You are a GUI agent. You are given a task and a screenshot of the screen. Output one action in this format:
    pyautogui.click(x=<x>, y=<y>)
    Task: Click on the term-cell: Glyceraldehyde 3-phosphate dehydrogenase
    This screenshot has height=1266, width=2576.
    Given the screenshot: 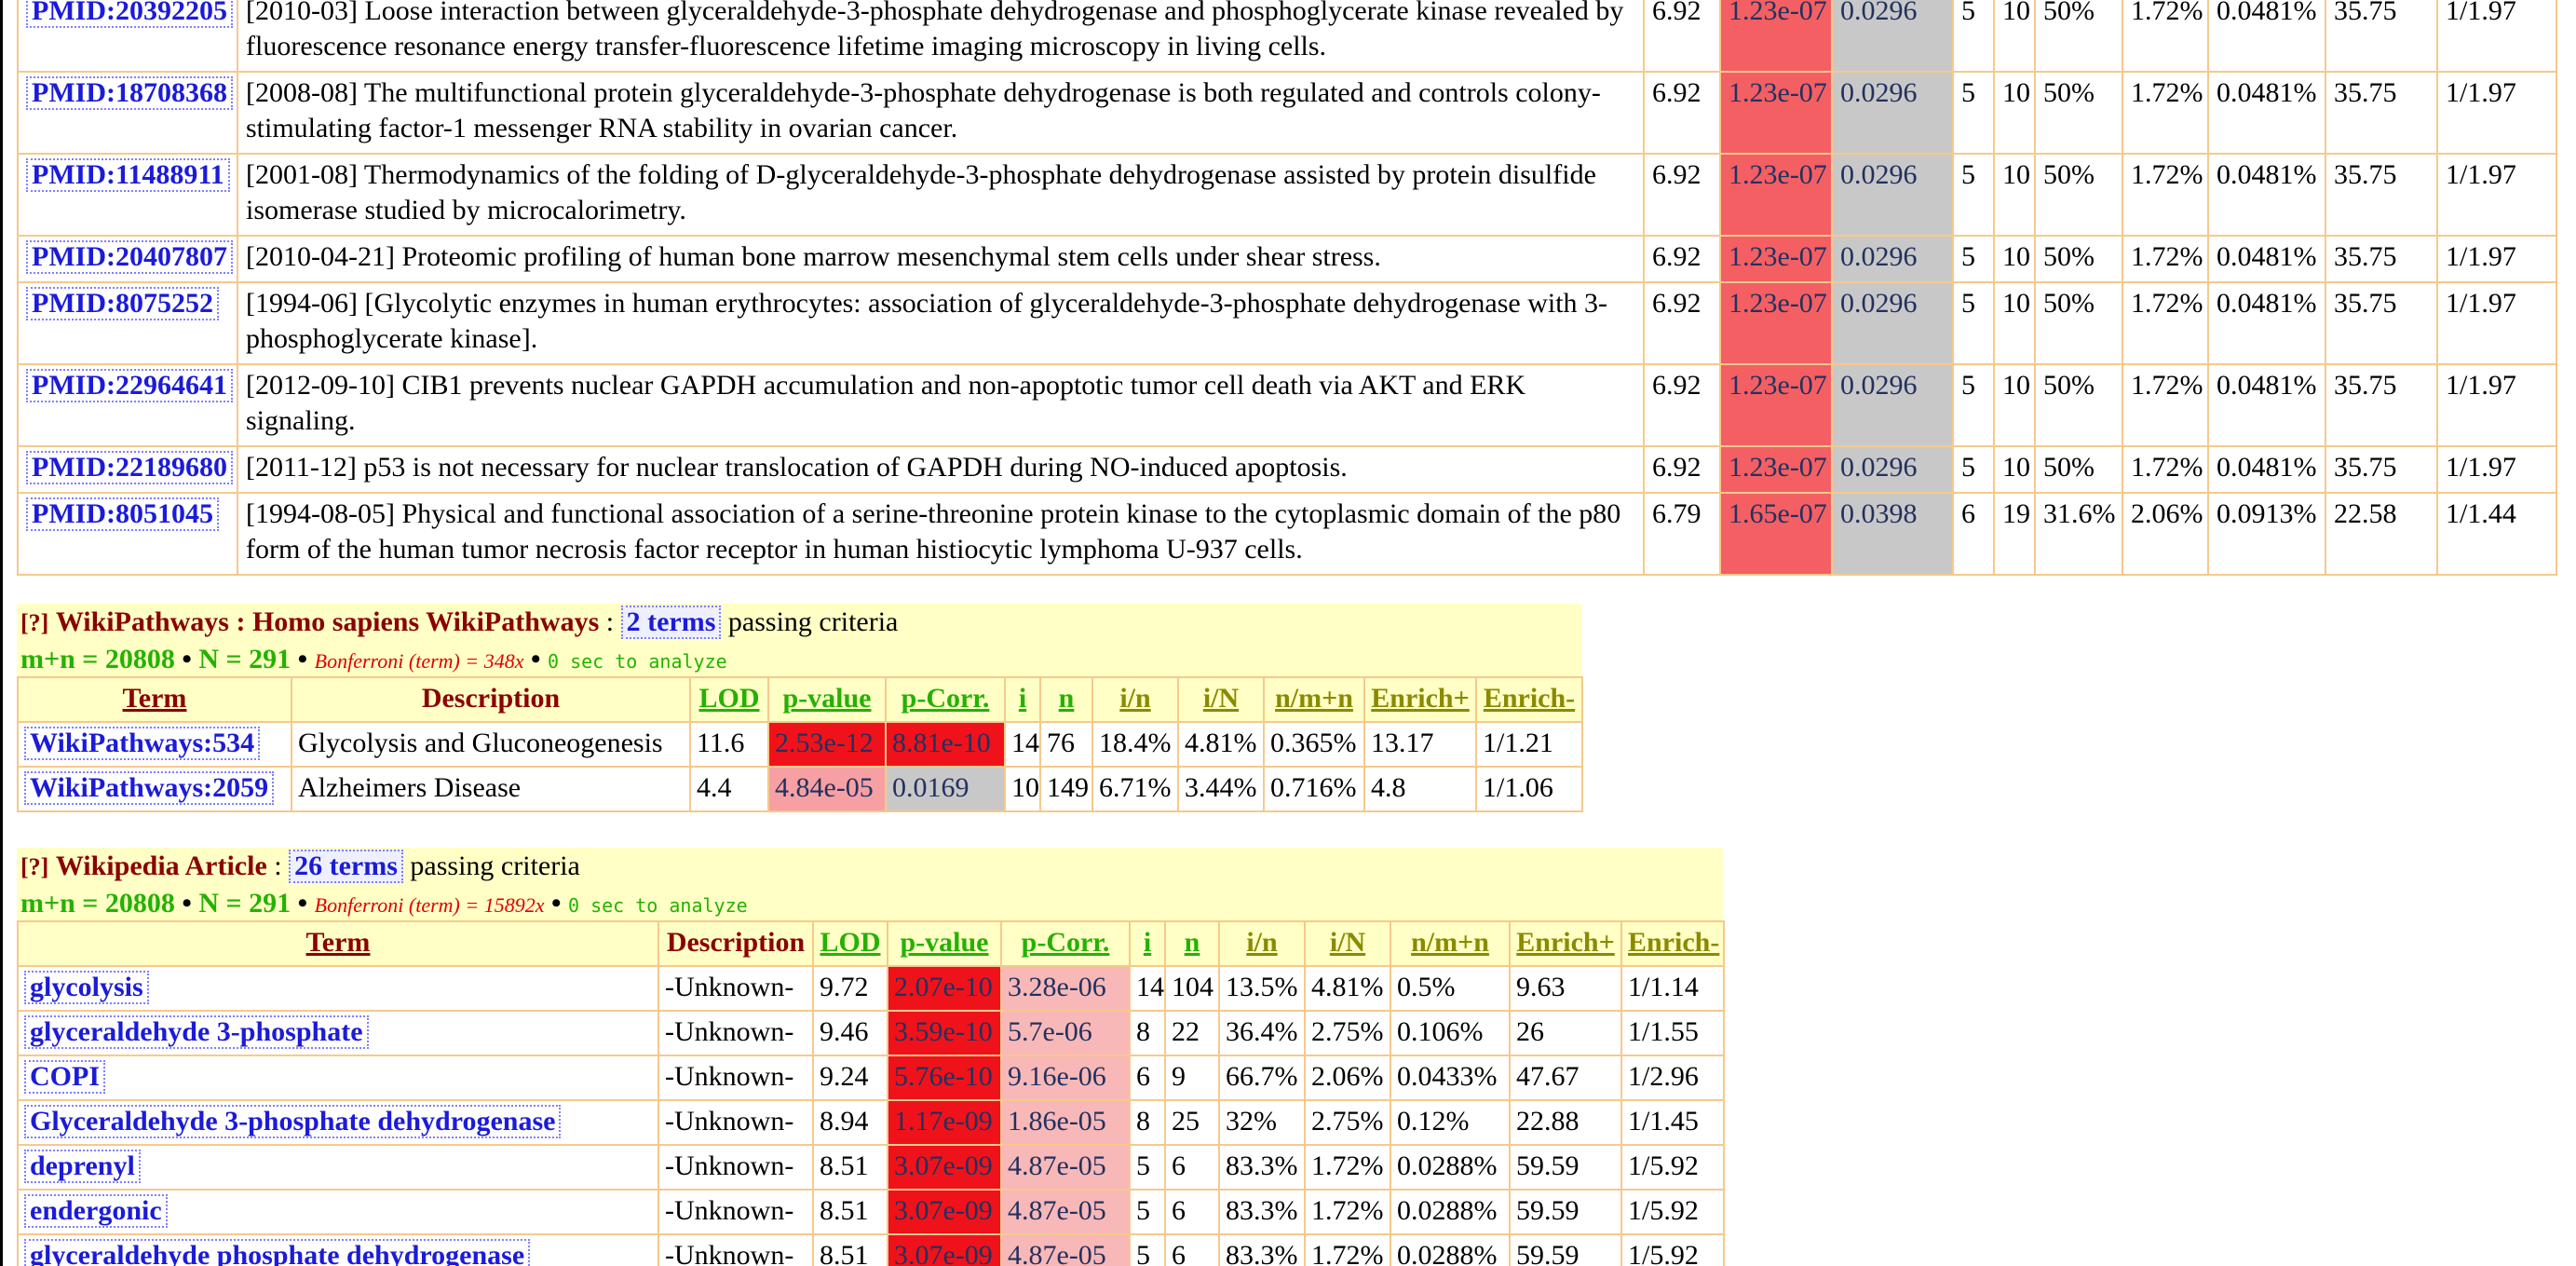 What is the action you would take?
    pyautogui.click(x=338, y=1122)
    